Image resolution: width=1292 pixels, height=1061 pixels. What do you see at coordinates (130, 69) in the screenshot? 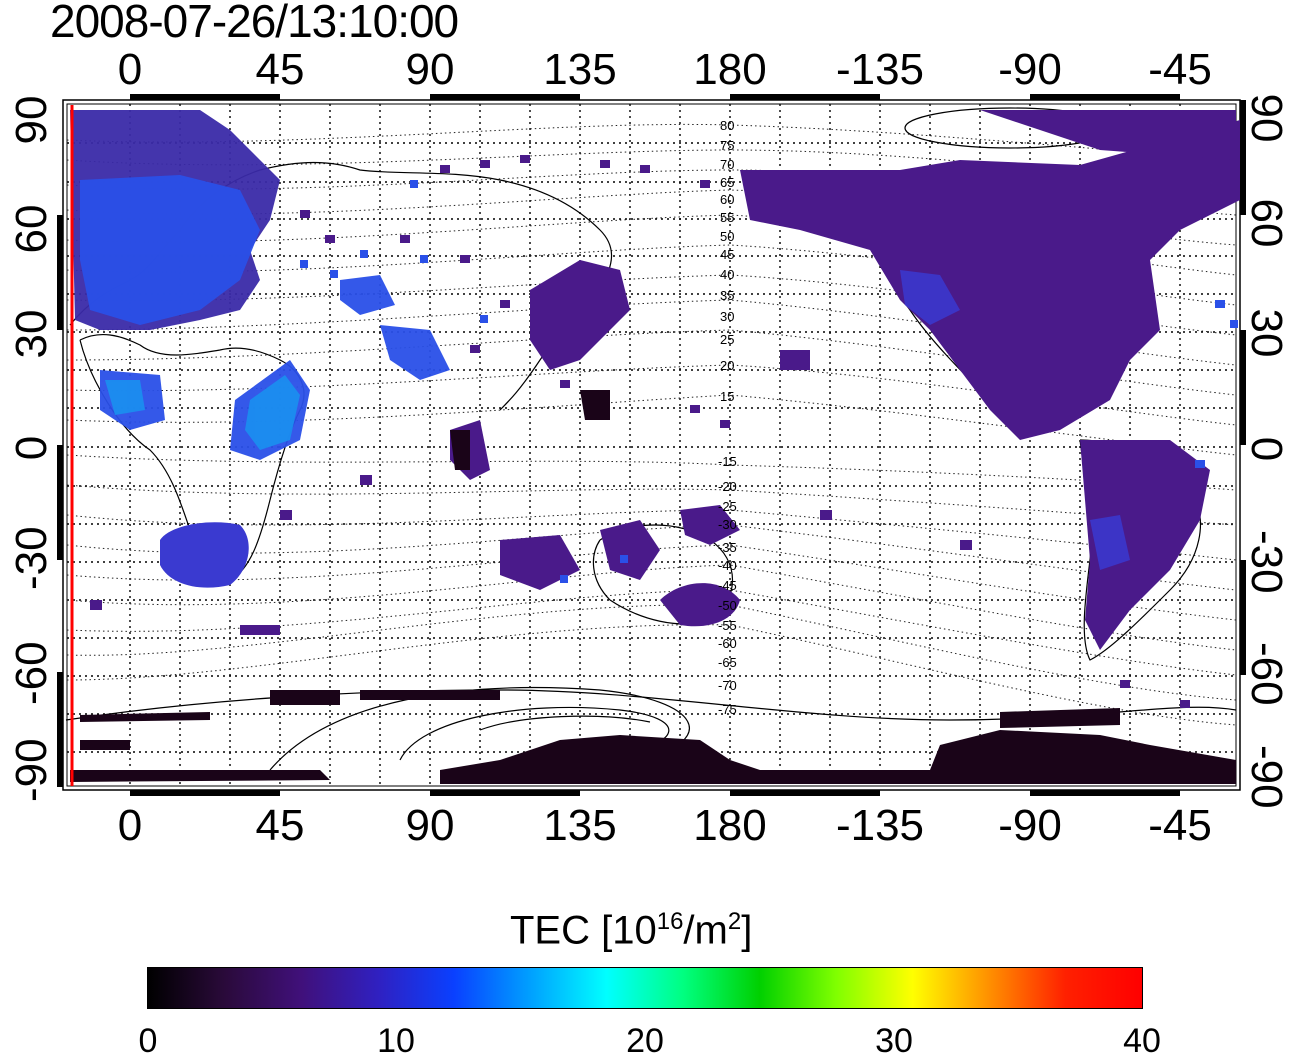
I see `top-tick-0: 0` at bounding box center [130, 69].